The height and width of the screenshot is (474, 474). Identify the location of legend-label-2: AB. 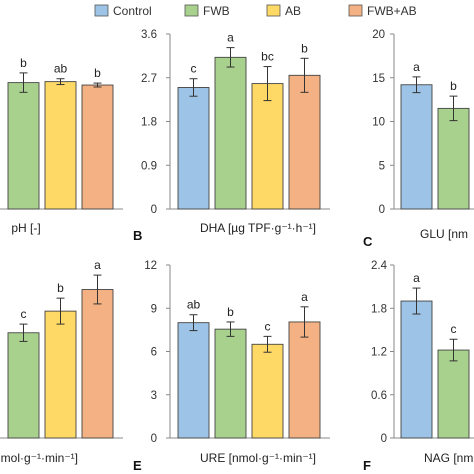
(293, 11).